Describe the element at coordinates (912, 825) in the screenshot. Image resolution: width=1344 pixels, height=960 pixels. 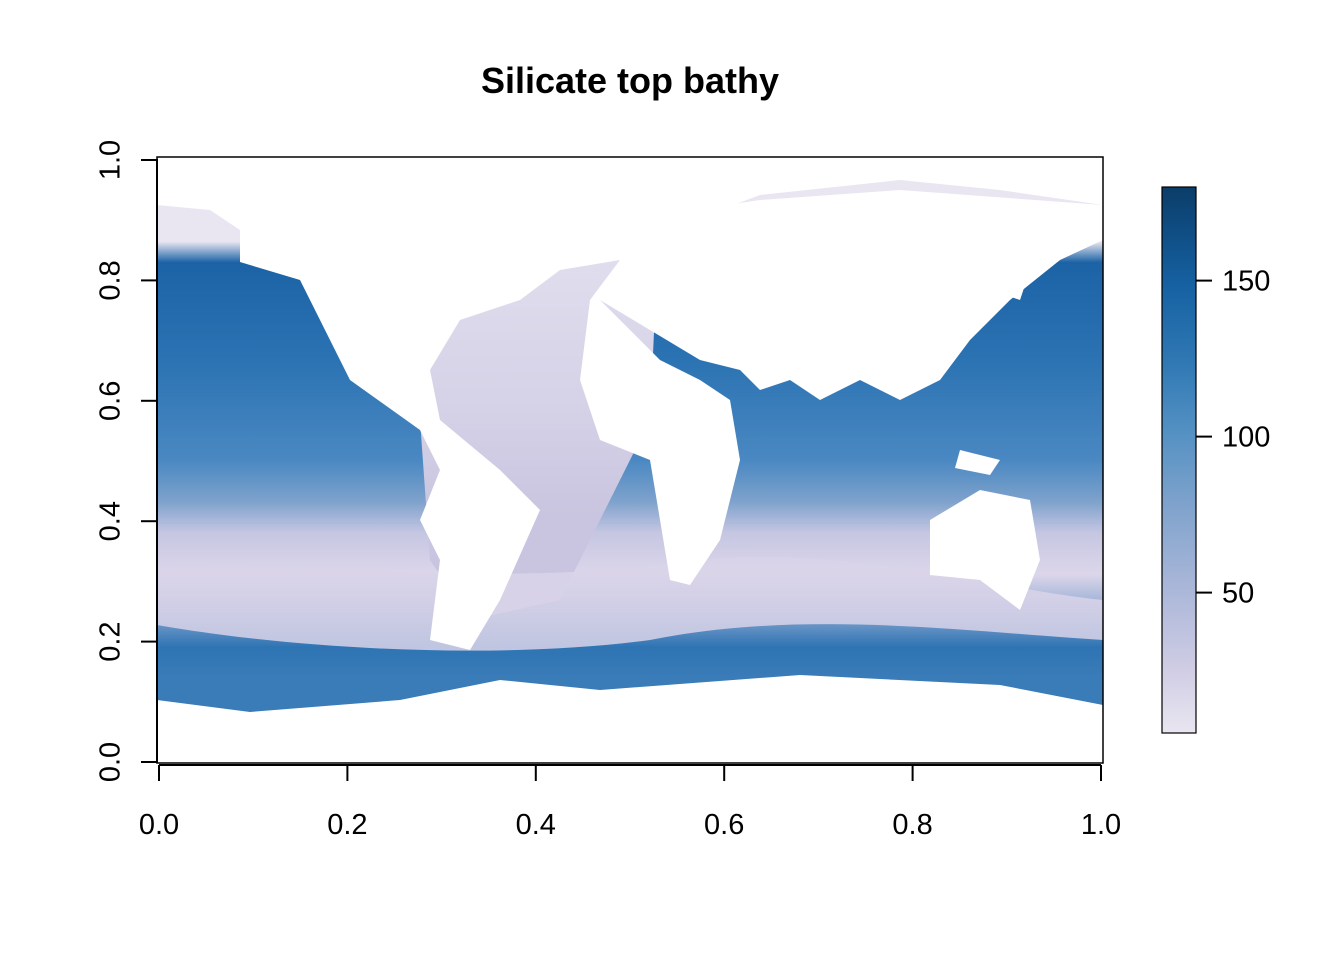
I see `x-tick-label: 0.8` at that location.